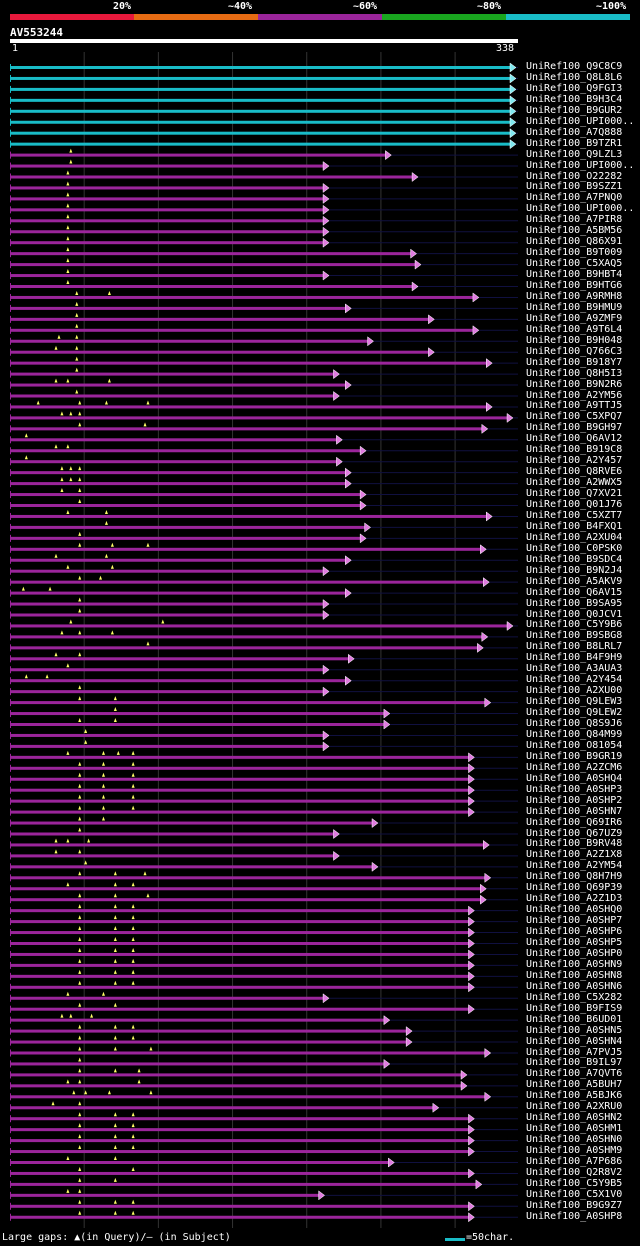 This screenshot has width=640, height=1246. Describe the element at coordinates (574, 756) in the screenshot. I see `hit-label: UniRef100_B9GR19` at that location.